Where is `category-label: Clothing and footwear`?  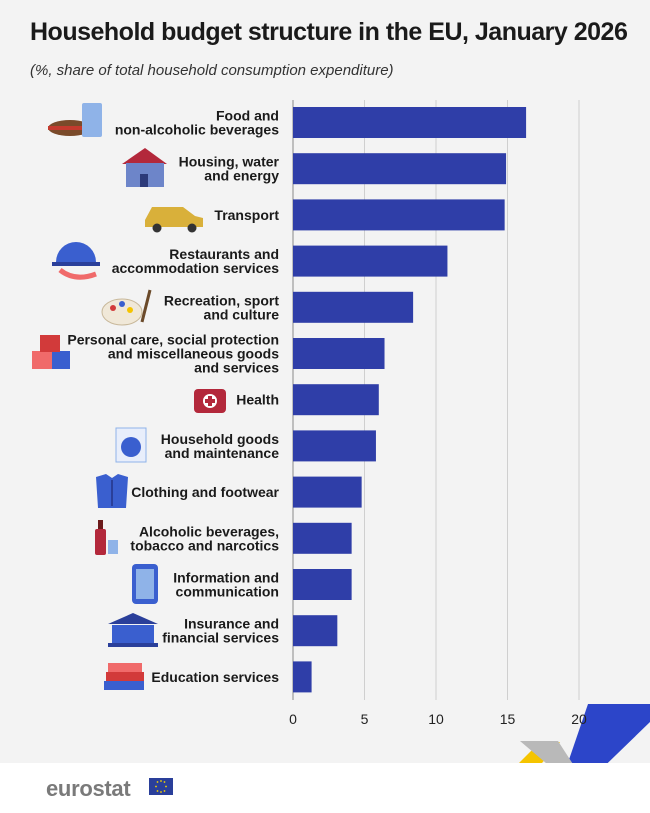
category-label: Clothing and footwear is located at coordinates (205, 492).